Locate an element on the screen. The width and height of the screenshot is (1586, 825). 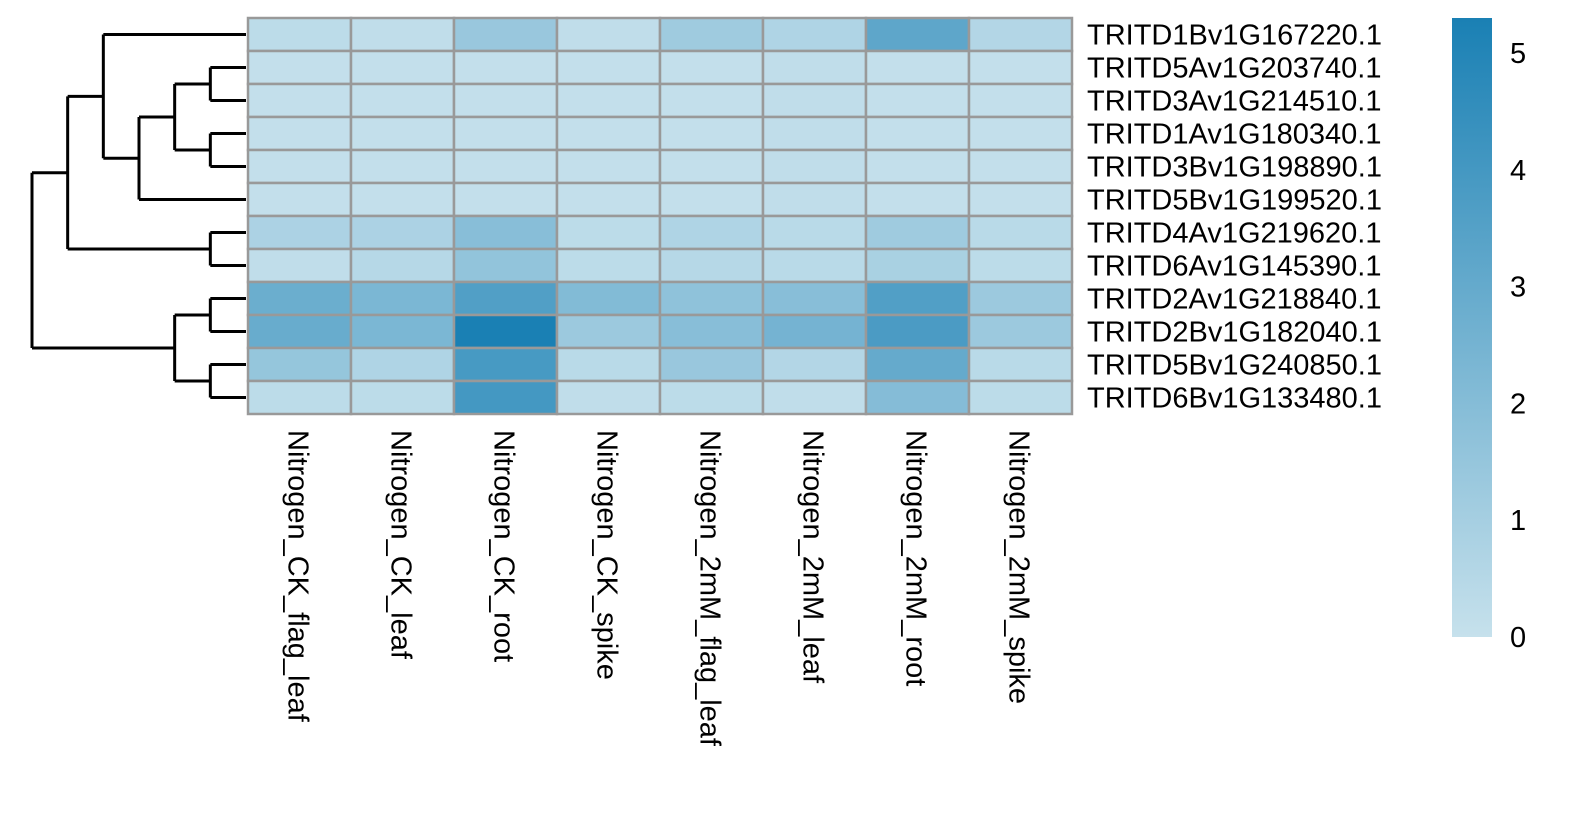
row-label: TRITD6Bv1G133480.1 is located at coordinates (1234, 399).